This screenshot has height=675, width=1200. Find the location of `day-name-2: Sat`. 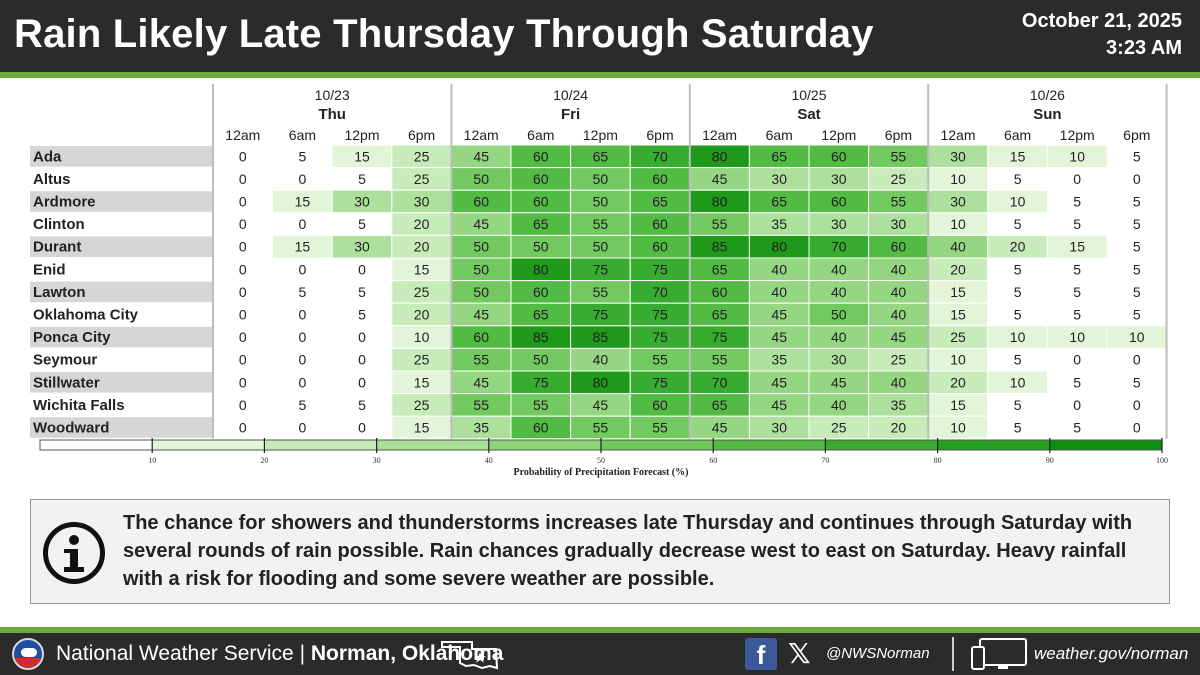

day-name-2: Sat is located at coordinates (808, 114).